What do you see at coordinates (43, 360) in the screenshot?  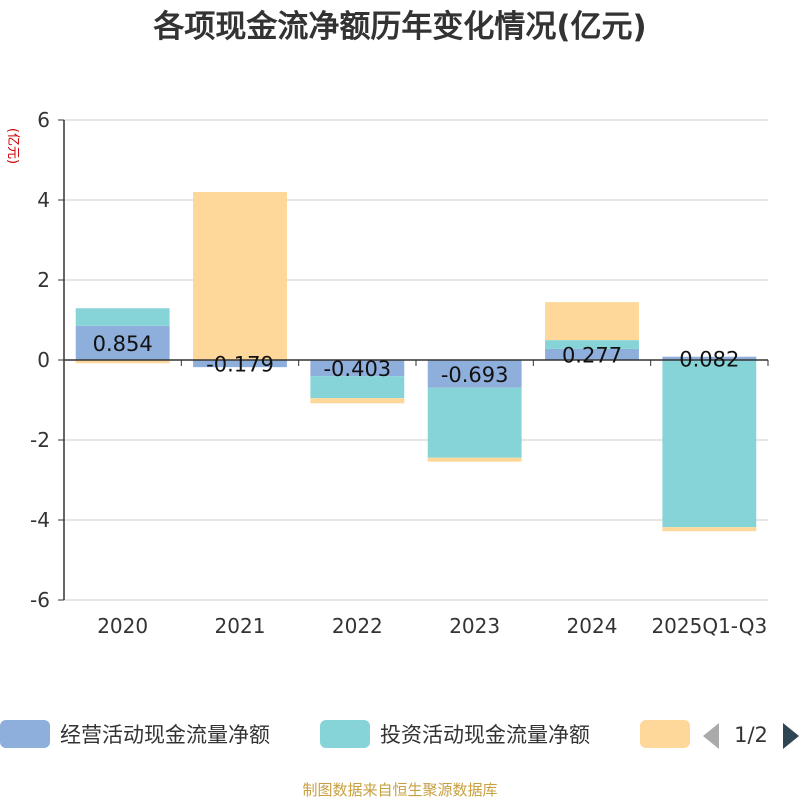 I see `y-tick-label: 0` at bounding box center [43, 360].